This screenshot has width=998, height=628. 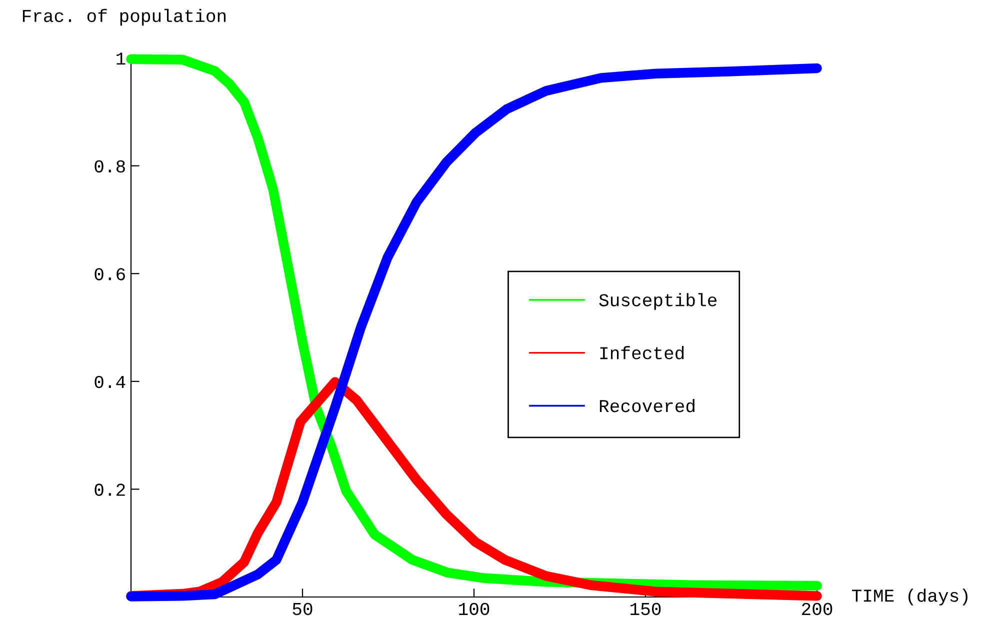 What do you see at coordinates (110, 382) in the screenshot?
I see `y-tick-label: 0.4` at bounding box center [110, 382].